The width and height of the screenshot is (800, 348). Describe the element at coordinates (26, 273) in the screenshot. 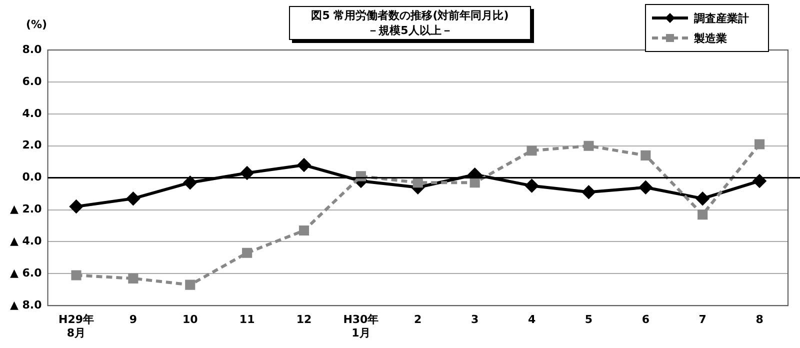

I see `y-tick-label: ▲ 6.0` at that location.